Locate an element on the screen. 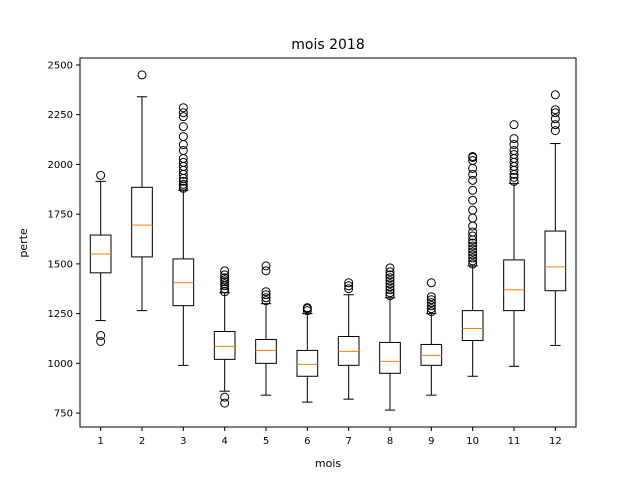  x-tick-label: 7 is located at coordinates (348, 441).